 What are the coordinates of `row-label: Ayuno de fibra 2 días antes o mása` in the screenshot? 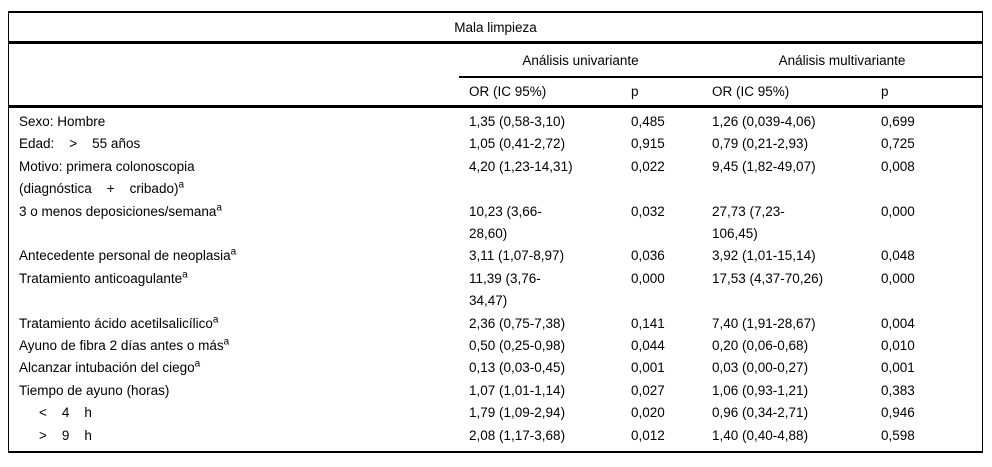 It's located at (124, 345).